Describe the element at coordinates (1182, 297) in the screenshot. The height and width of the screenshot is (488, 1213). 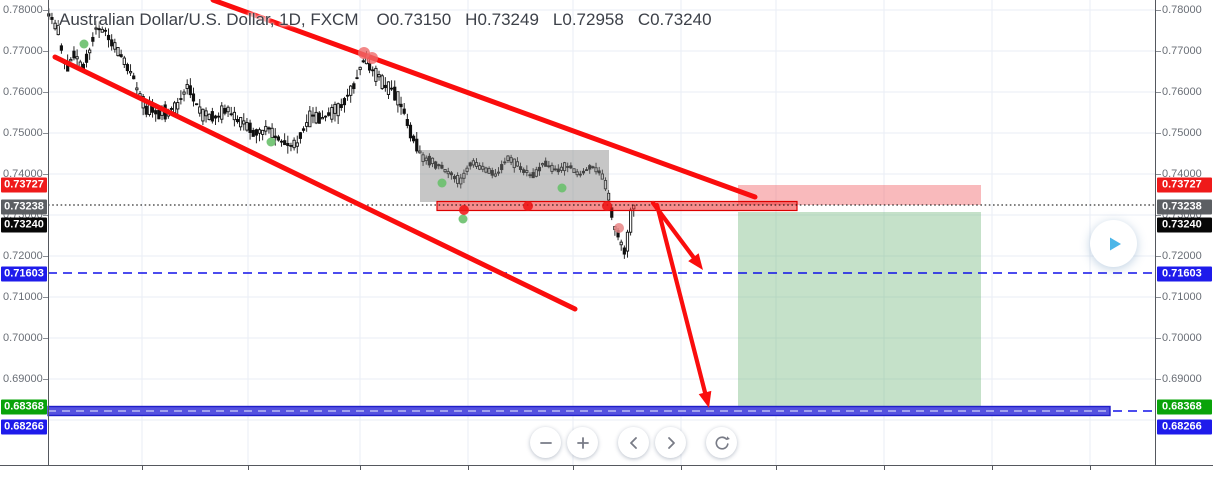
I see `price-tick-label: 0.71000` at that location.